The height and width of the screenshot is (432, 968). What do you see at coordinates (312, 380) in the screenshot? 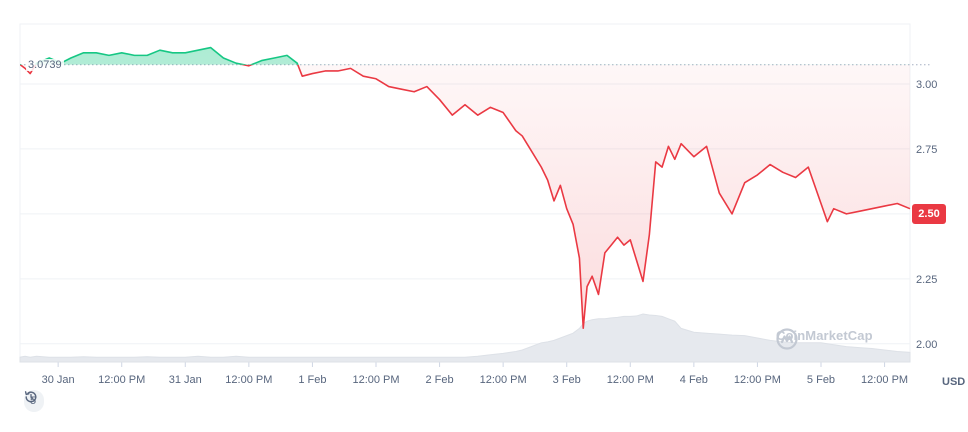
I see `x-tick-label: 1 Feb` at bounding box center [312, 380].